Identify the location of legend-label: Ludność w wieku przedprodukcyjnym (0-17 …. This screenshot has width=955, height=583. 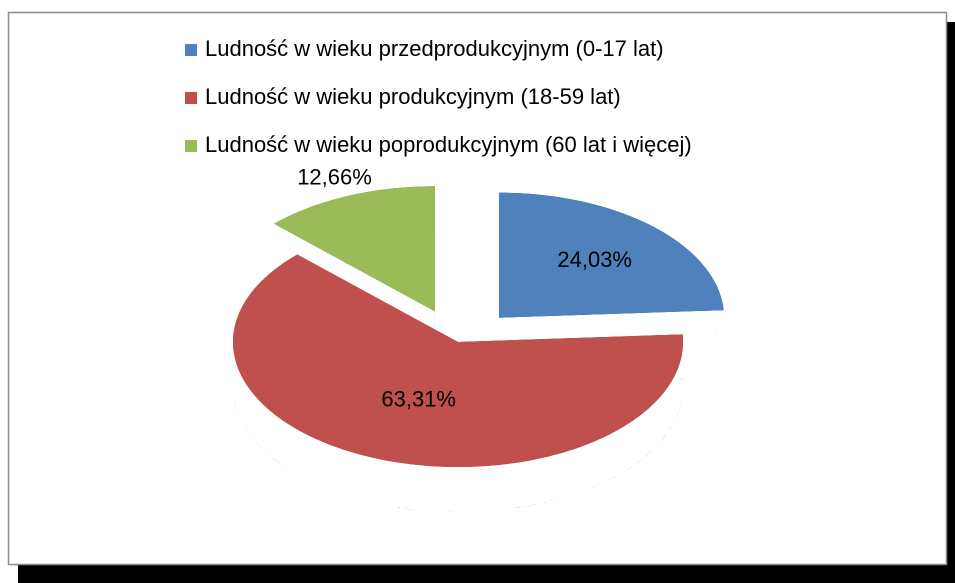
(434, 48).